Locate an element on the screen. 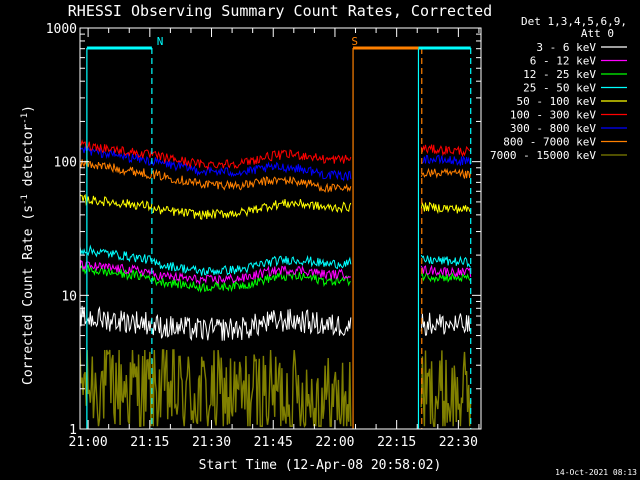 Image resolution: width=640 pixels, height=480 pixels. x-tick-label: 22:15 is located at coordinates (396, 442).